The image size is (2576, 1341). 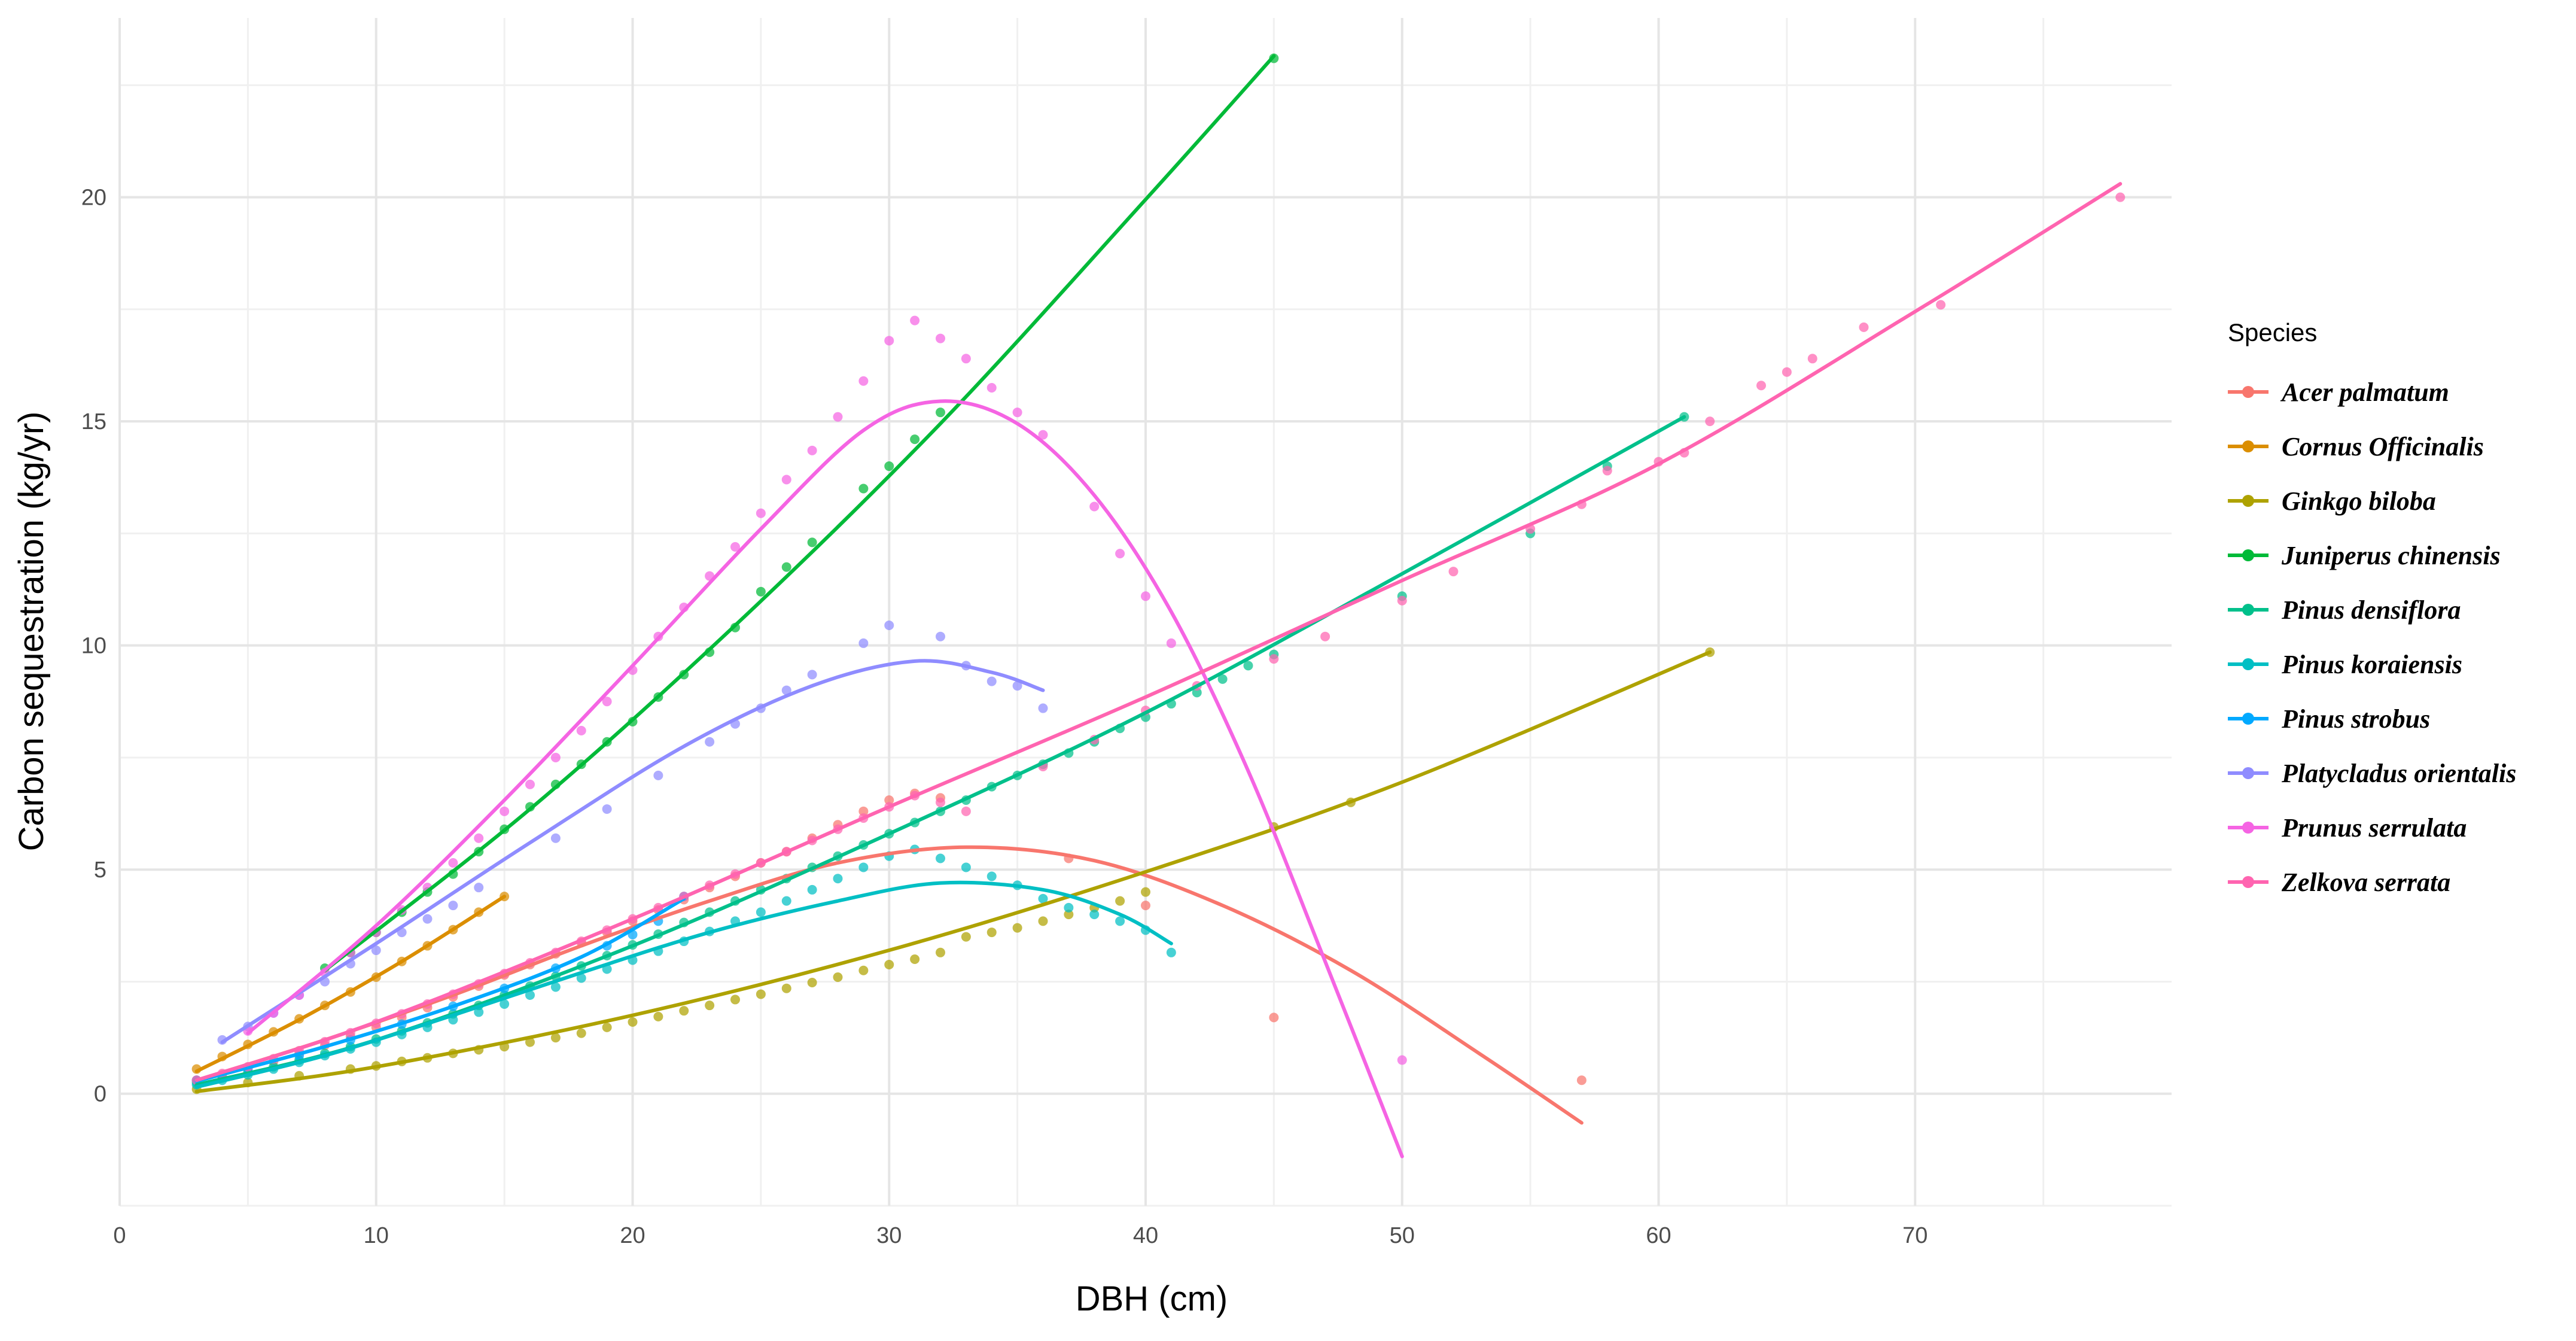 I want to click on fit-line-pinus-koraiensis, so click(x=683, y=984).